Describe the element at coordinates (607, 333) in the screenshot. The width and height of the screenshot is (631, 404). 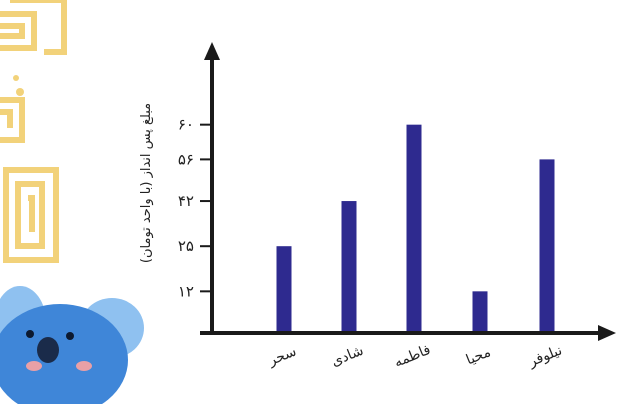
I see `x-axis-arrow-icon` at that location.